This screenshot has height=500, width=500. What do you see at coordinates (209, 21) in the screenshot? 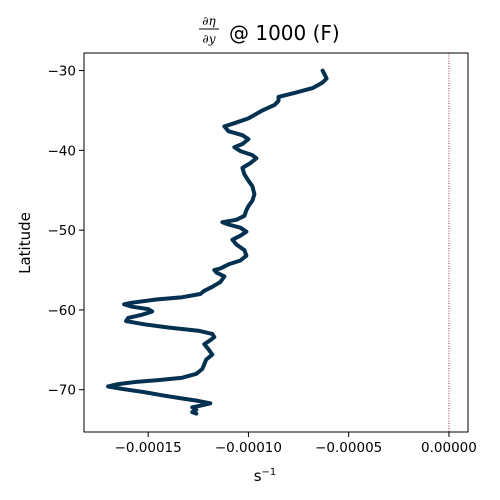
I see `title-fraction-numerator: ∂η` at bounding box center [209, 21].